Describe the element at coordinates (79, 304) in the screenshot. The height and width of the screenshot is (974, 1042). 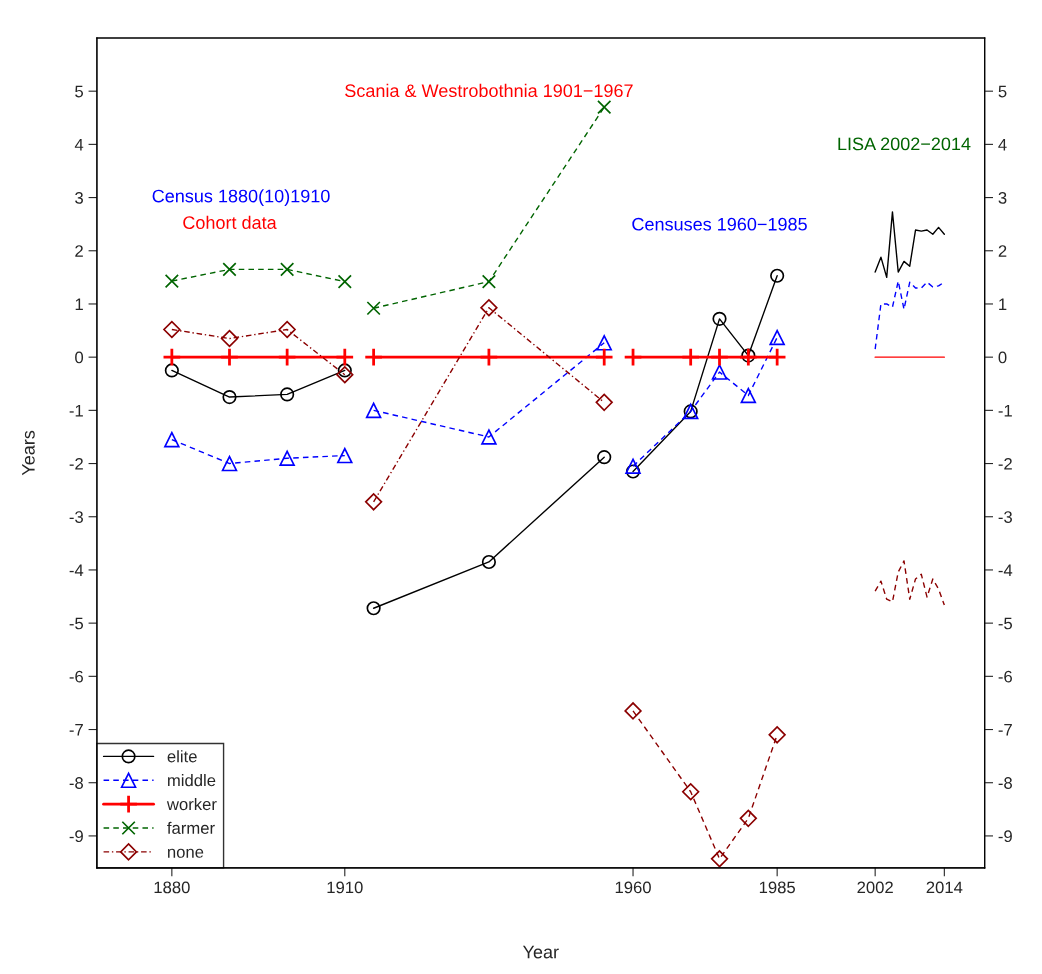
I see `y-tick-label: 1` at that location.